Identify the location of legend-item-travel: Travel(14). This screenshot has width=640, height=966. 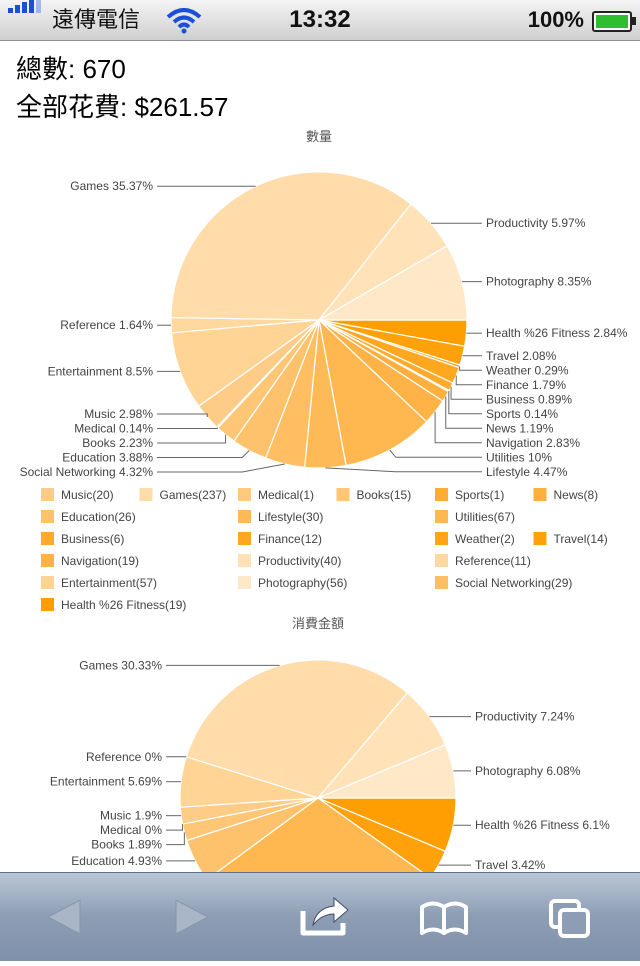
(570, 539).